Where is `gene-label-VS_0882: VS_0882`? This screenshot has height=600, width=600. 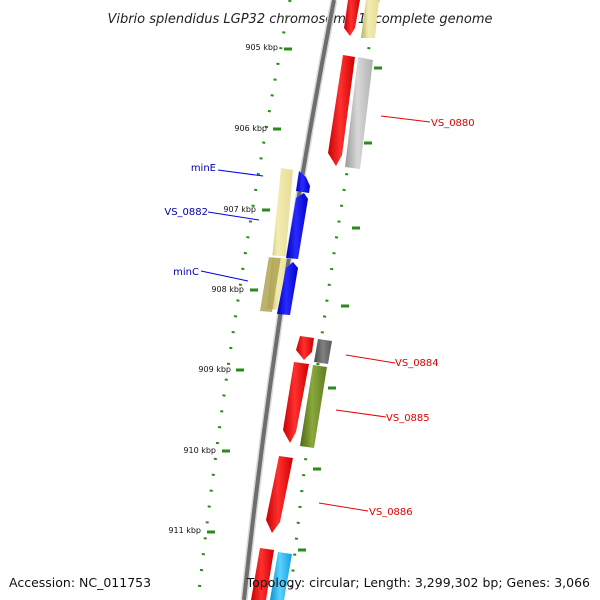
gene-label-VS_0882: VS_0882 is located at coordinates (186, 212).